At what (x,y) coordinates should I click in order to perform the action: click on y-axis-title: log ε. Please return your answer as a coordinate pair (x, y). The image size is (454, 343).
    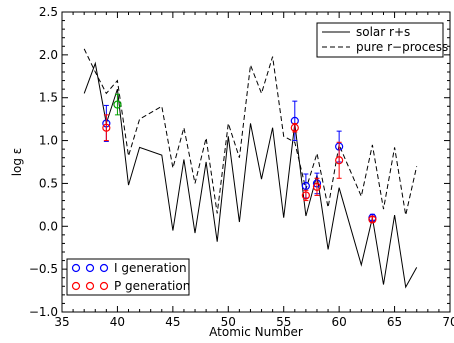
    Looking at the image, I should click on (17, 162).